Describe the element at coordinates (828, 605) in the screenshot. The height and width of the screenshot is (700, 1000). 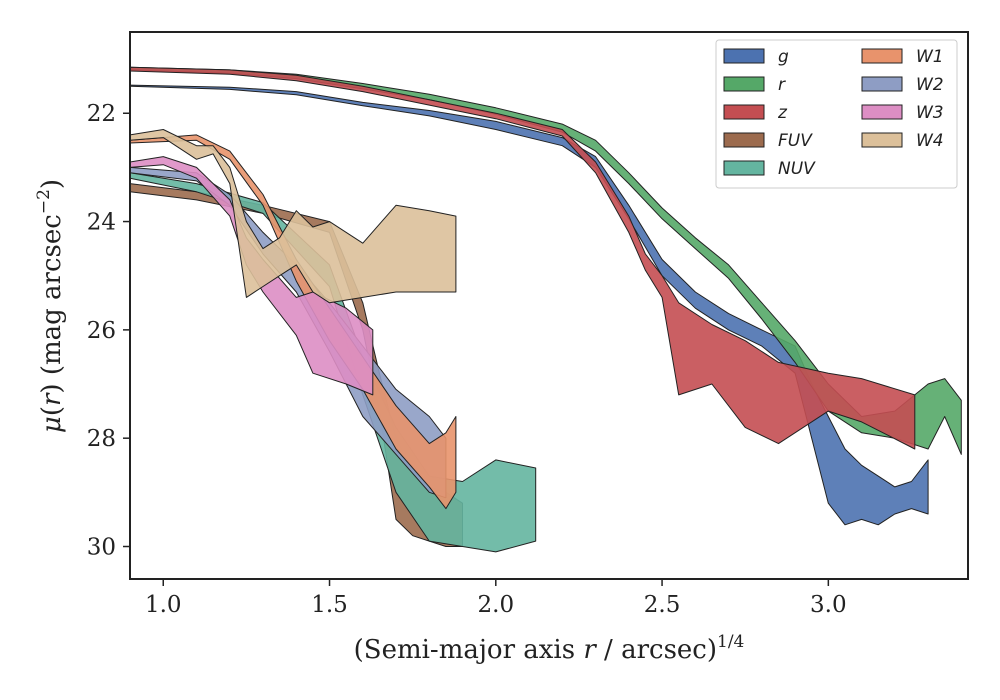
I see `x-tick-label: 3.0` at that location.